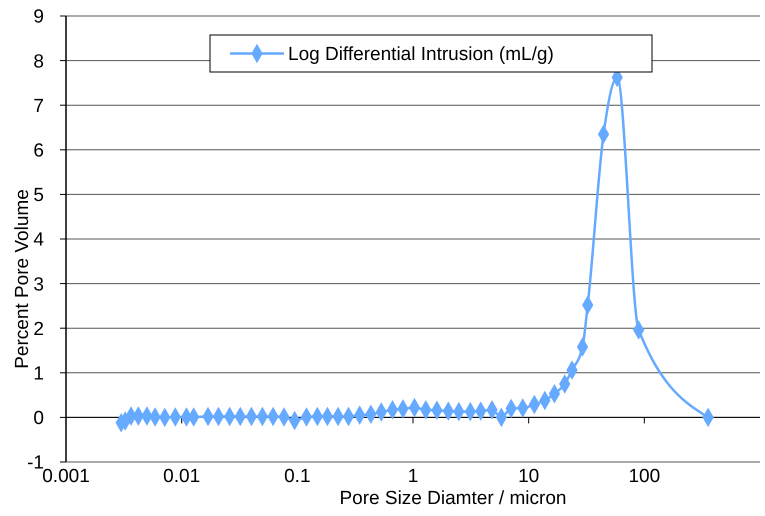 The image size is (765, 516). I want to click on y-tick-label: 3, so click(38, 285).